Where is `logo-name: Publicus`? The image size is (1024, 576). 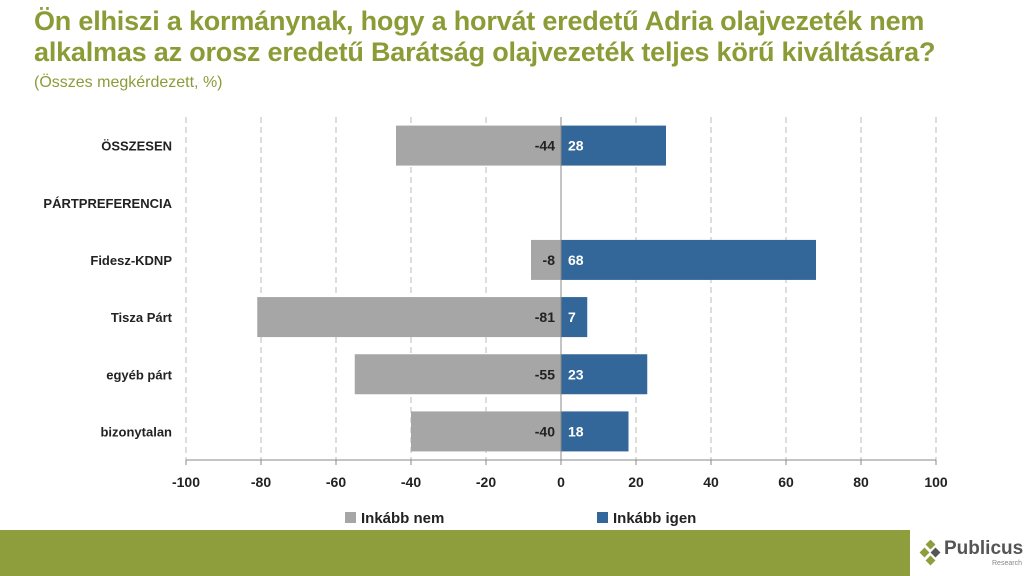
logo-name: Publicus is located at coordinates (984, 548).